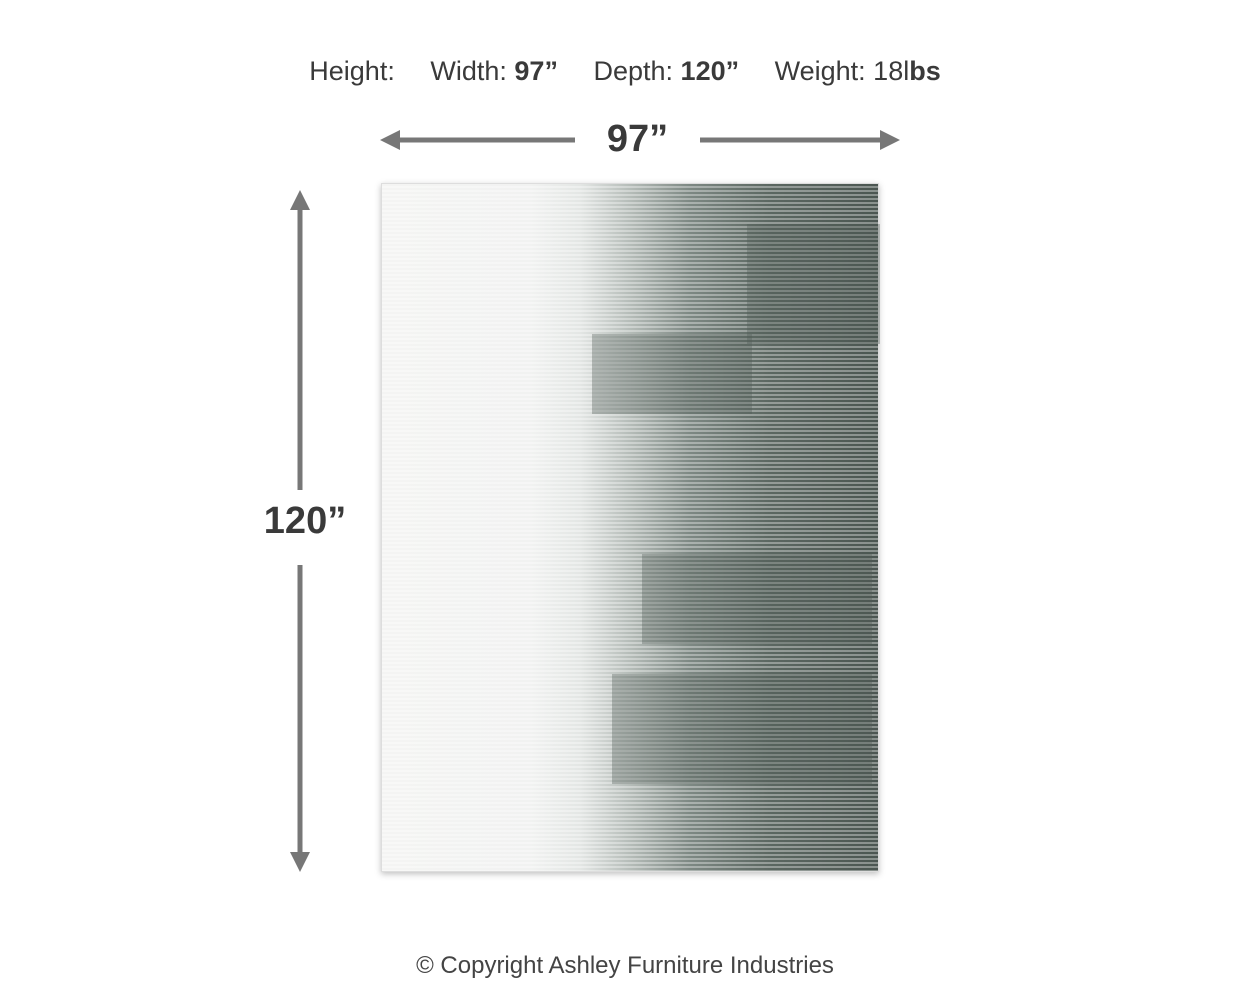 Image resolution: width=1250 pixels, height=1000 pixels. What do you see at coordinates (625, 965) in the screenshot?
I see `copyright-text: © Copyright Ashley Furniture Industries` at bounding box center [625, 965].